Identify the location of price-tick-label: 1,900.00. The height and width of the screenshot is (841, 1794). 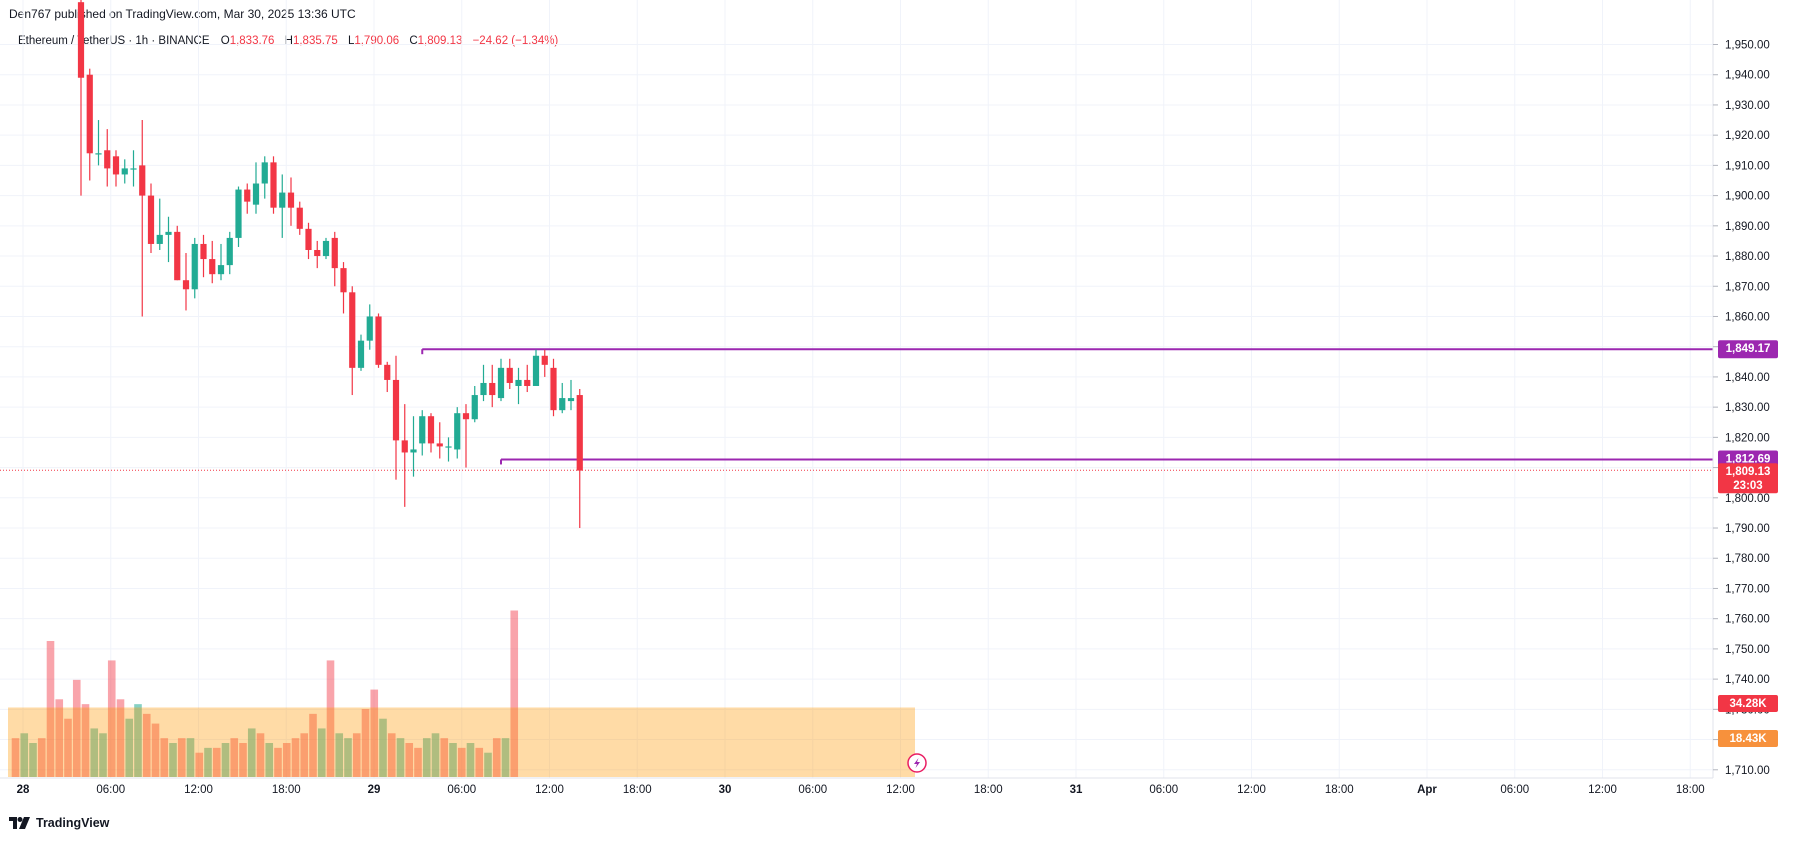
(1747, 197).